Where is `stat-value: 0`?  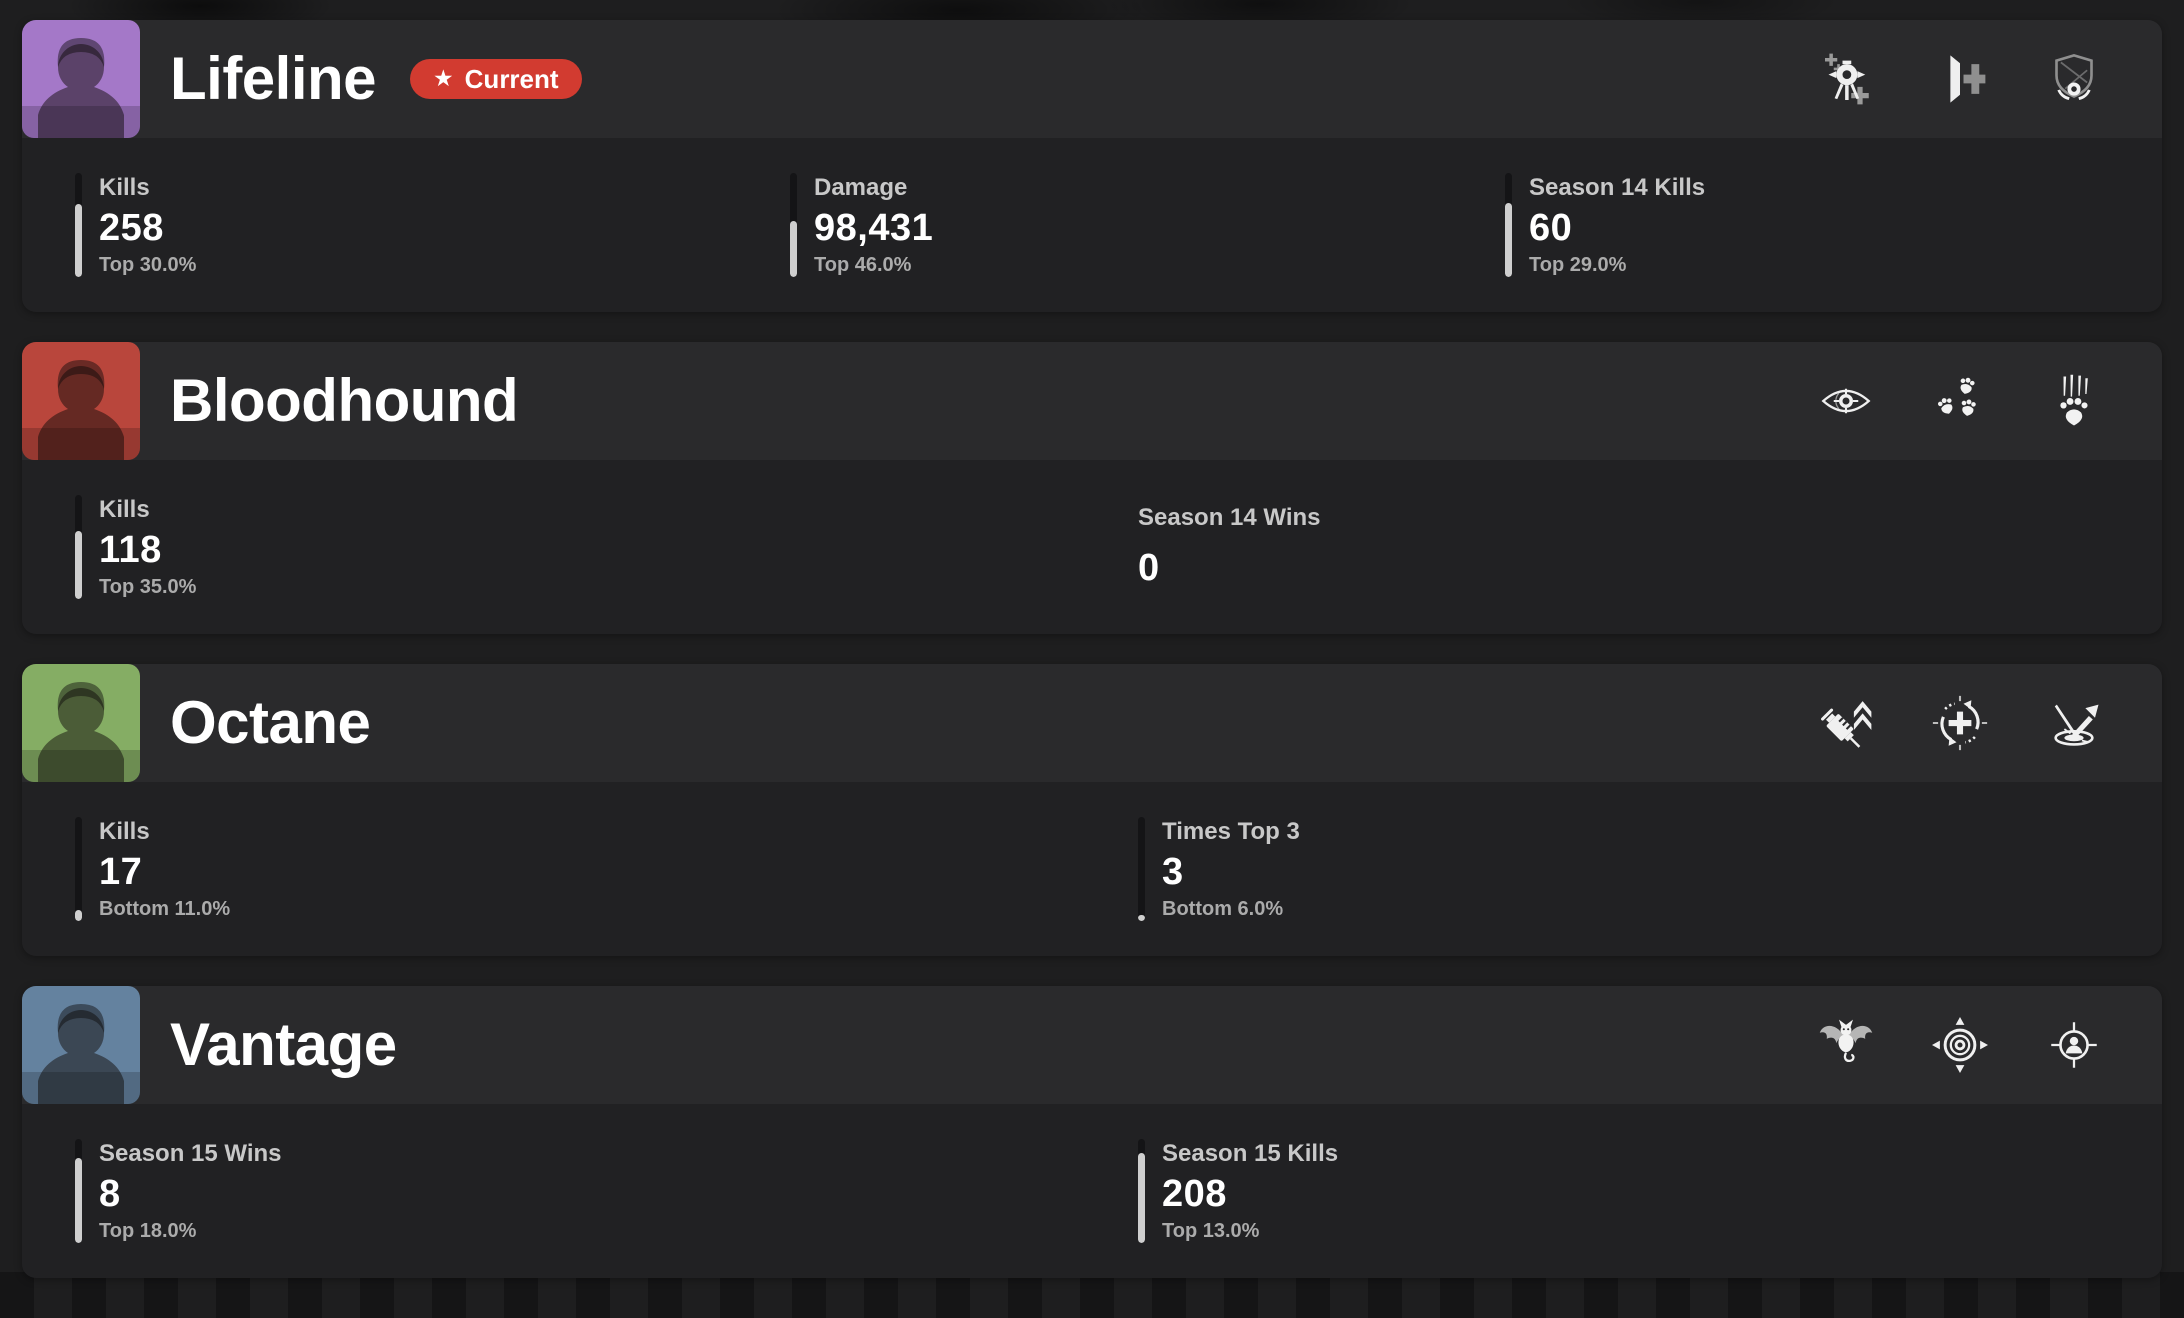 stat-value: 0 is located at coordinates (1149, 568).